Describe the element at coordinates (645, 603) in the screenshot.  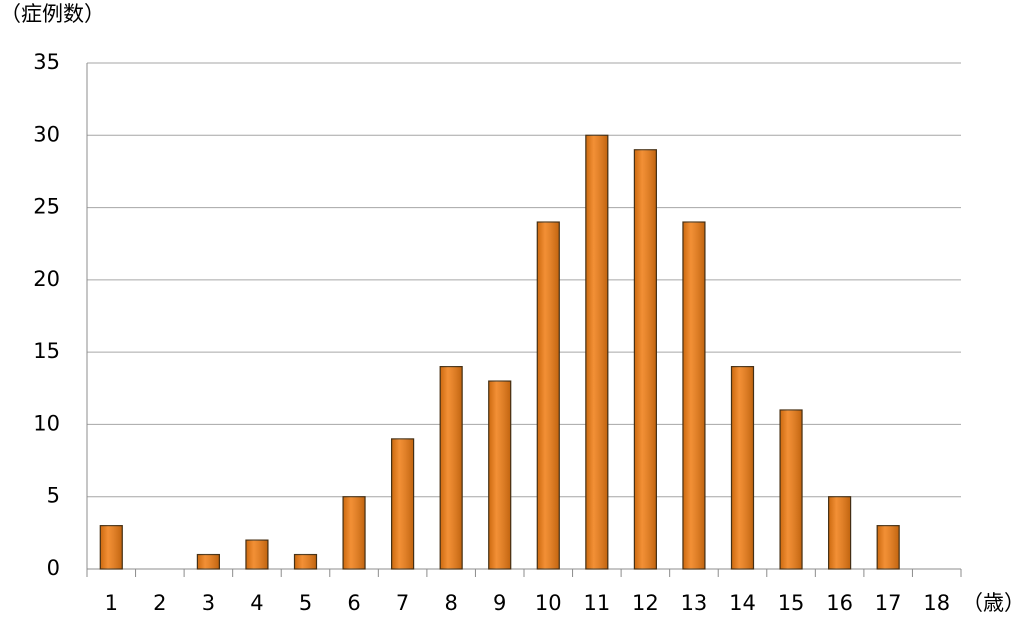
I see `x-tick-label: 12` at that location.